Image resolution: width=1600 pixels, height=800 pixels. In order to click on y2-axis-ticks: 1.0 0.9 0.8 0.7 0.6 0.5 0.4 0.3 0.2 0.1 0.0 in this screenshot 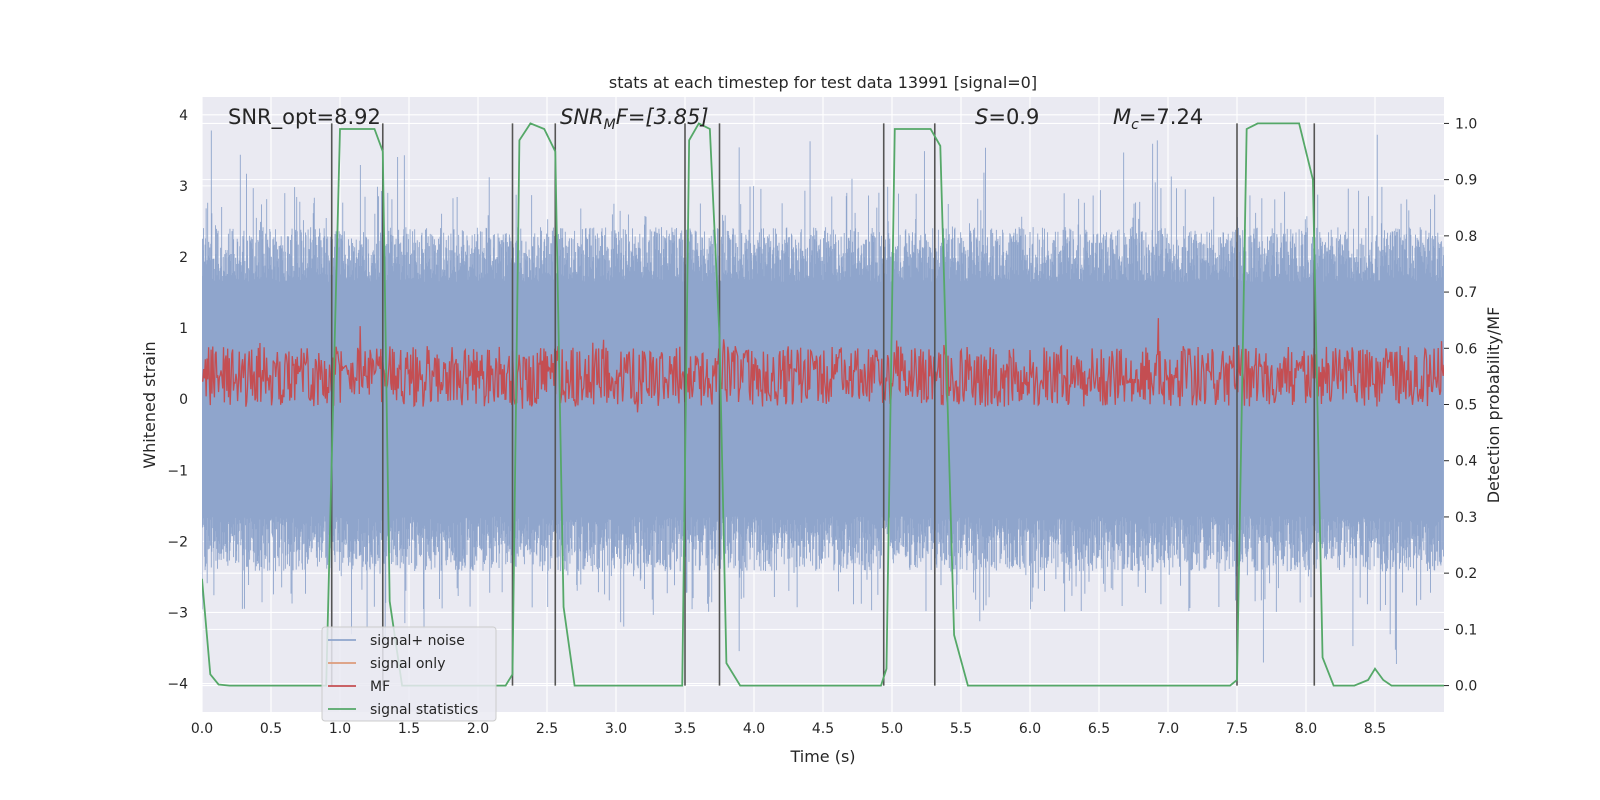, I will do `click(1460, 405)`.